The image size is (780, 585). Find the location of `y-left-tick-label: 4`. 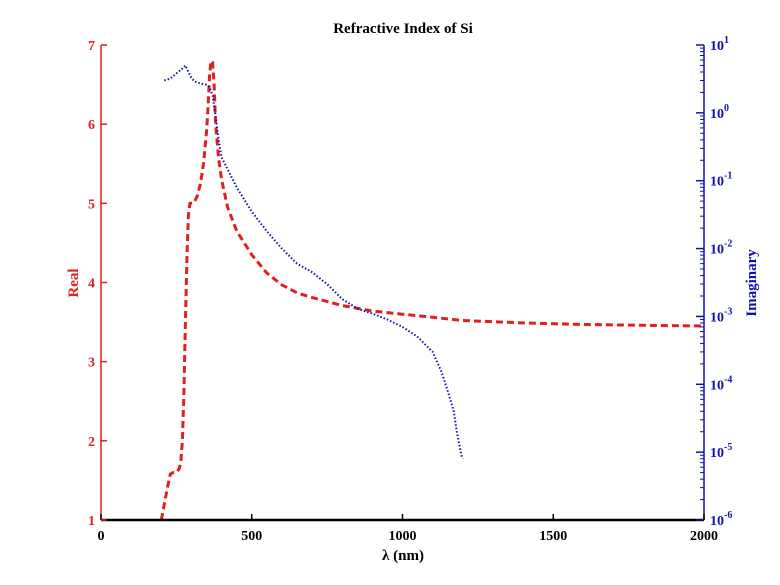

y-left-tick-label: 4 is located at coordinates (91, 284).